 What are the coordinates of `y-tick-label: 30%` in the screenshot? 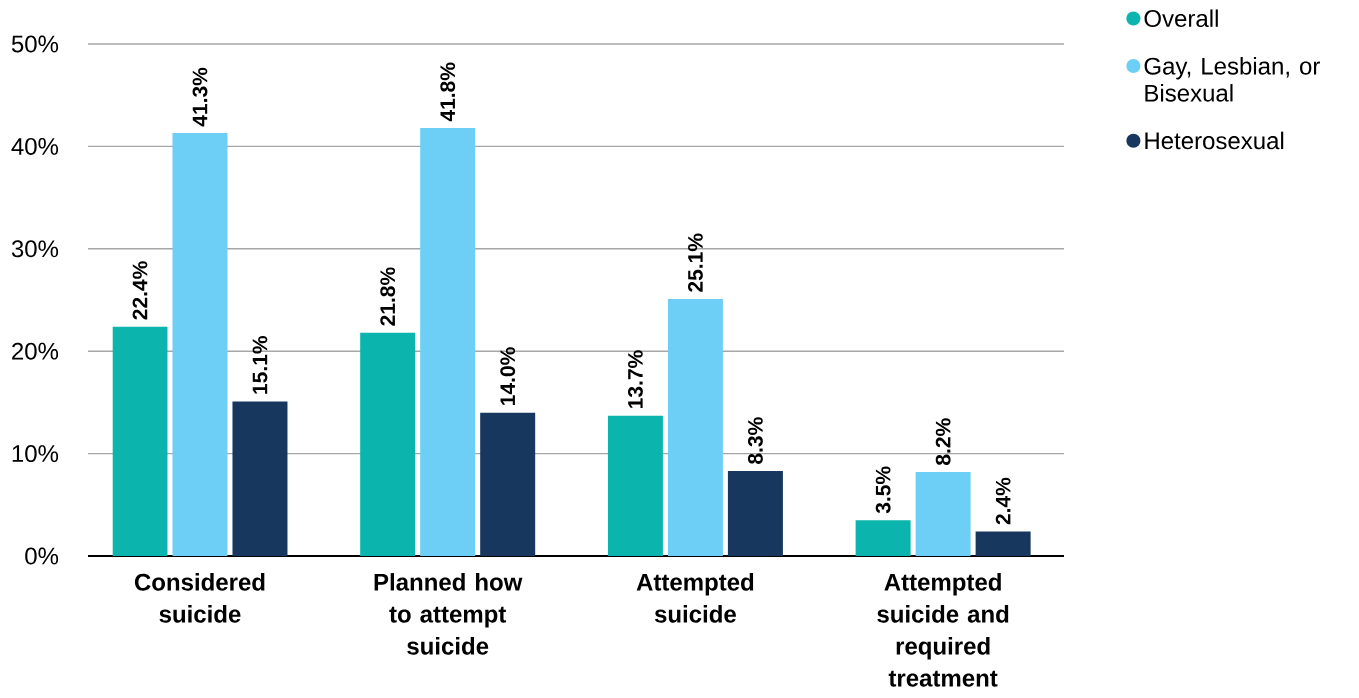 It's located at (35, 249).